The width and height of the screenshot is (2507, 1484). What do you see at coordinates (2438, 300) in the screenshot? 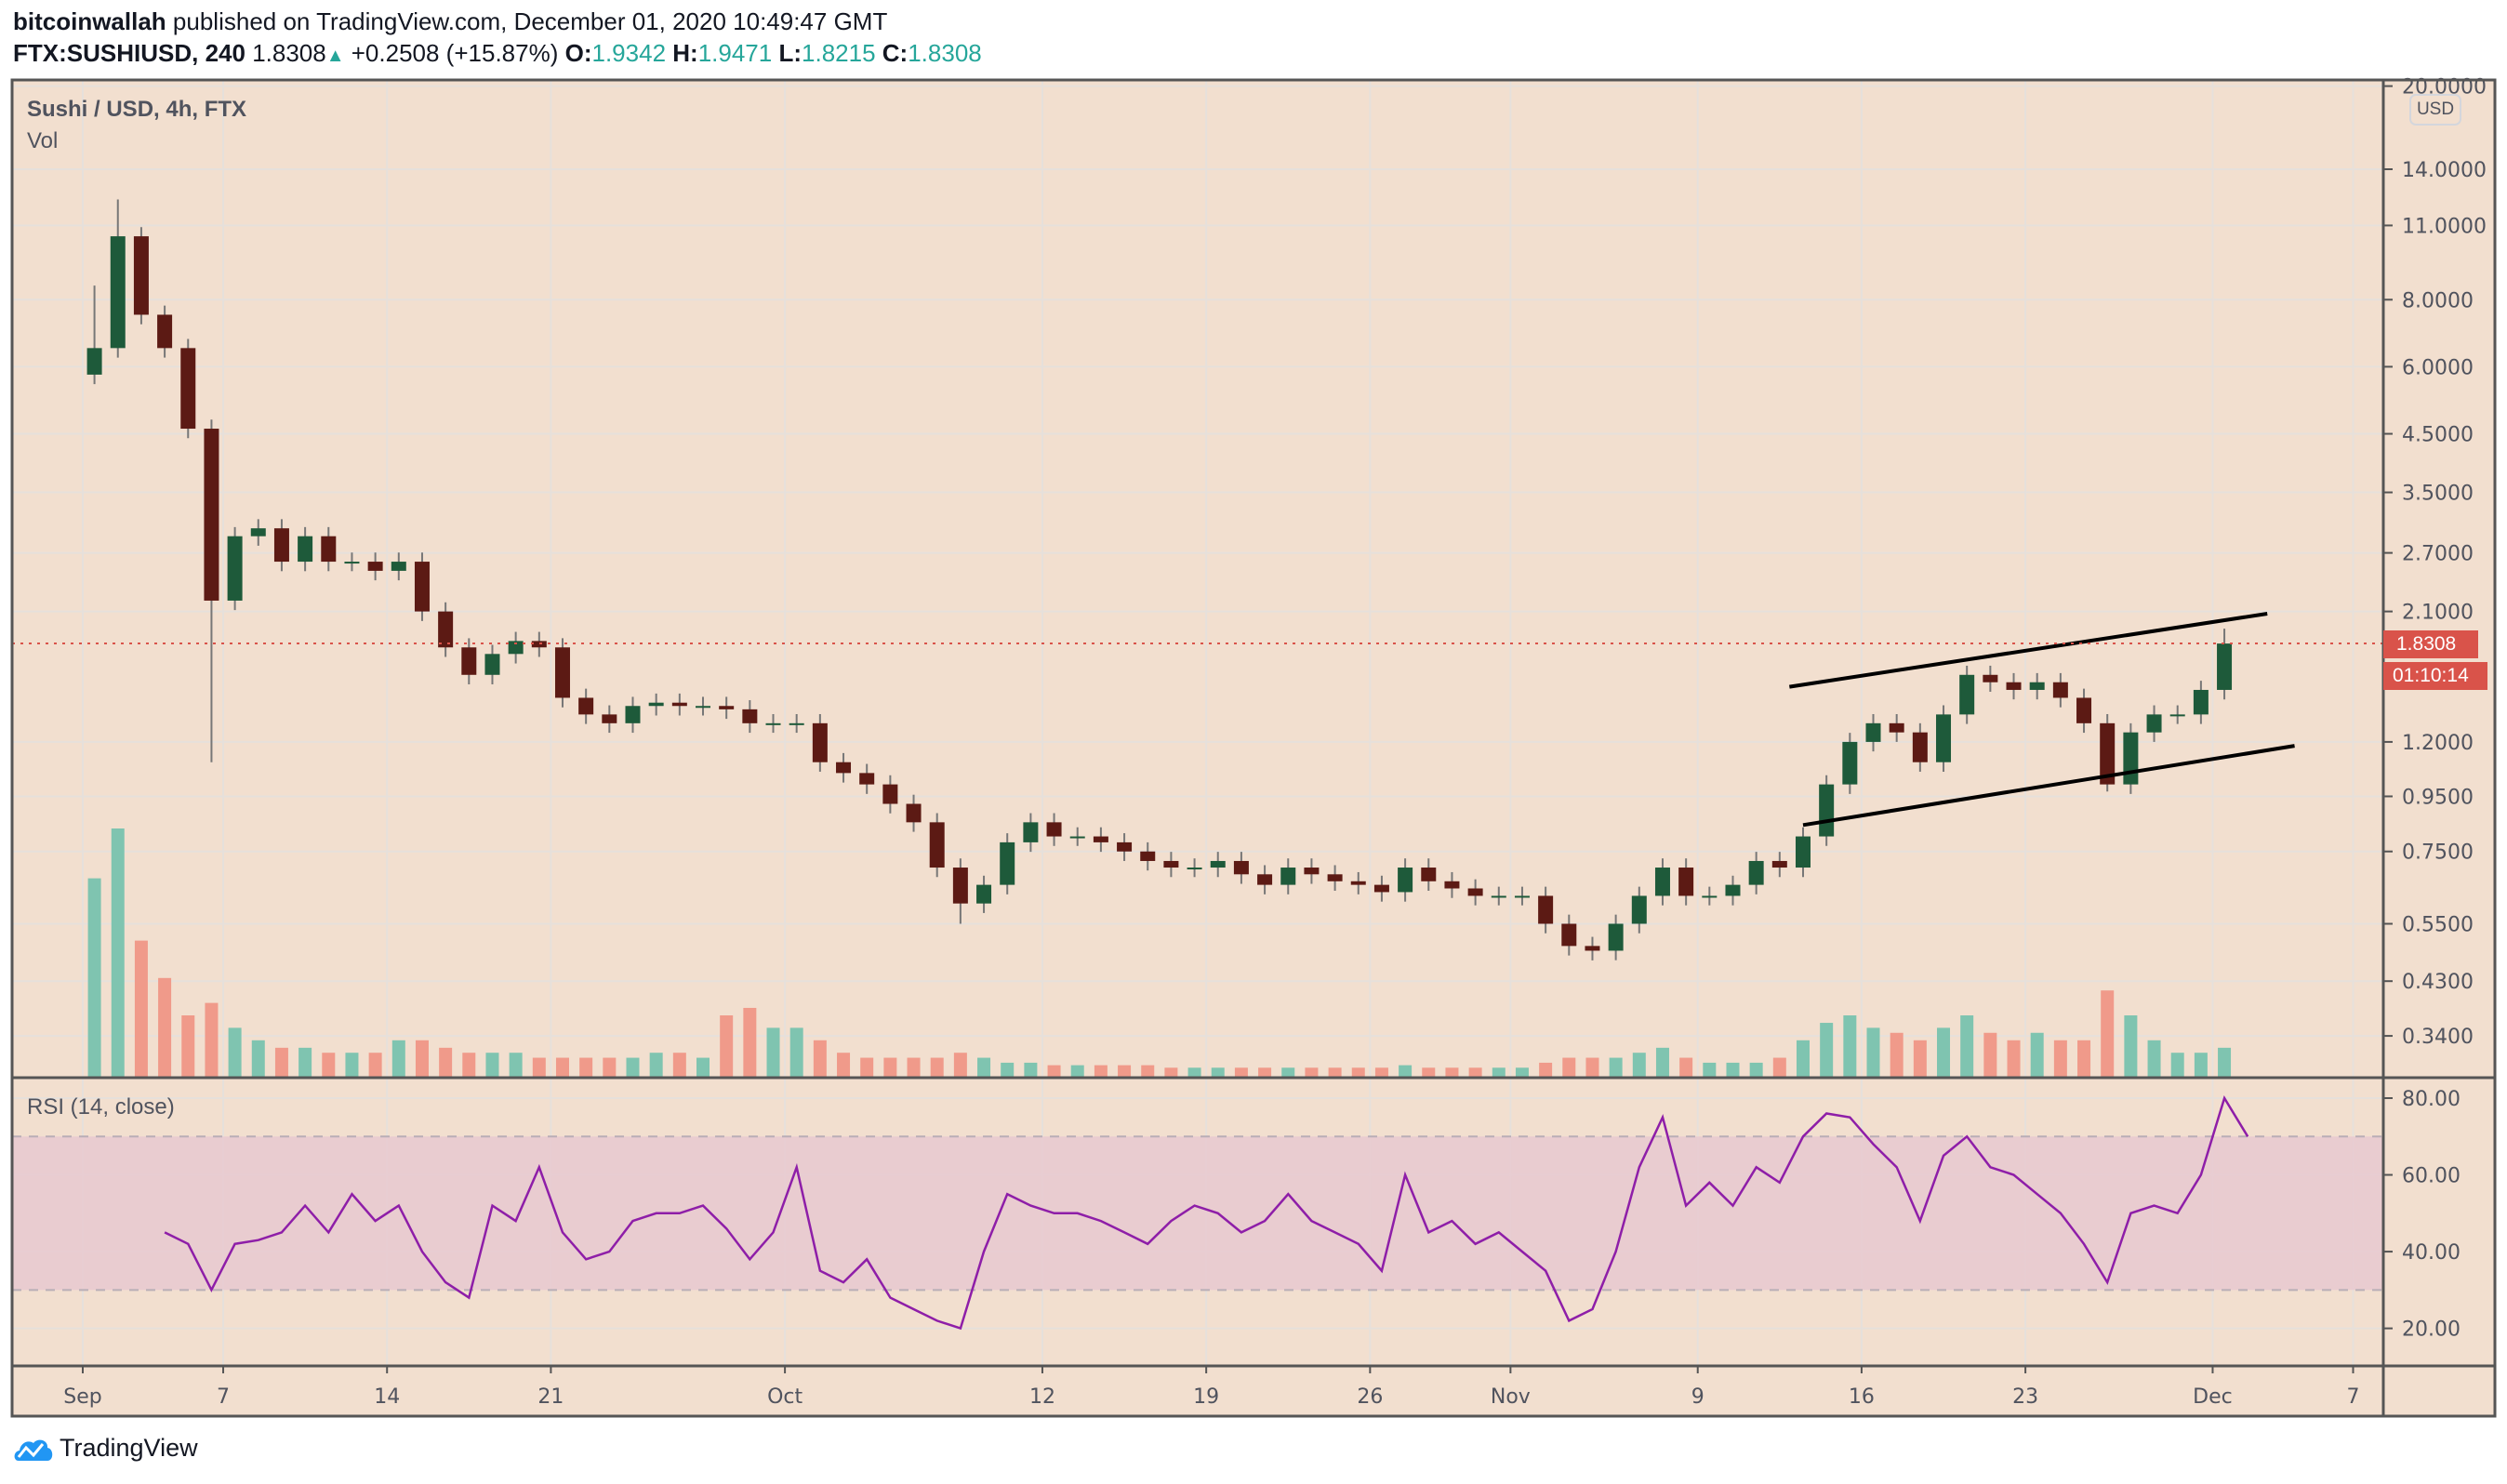
I see `y-tick-label: 8.0000` at bounding box center [2438, 300].